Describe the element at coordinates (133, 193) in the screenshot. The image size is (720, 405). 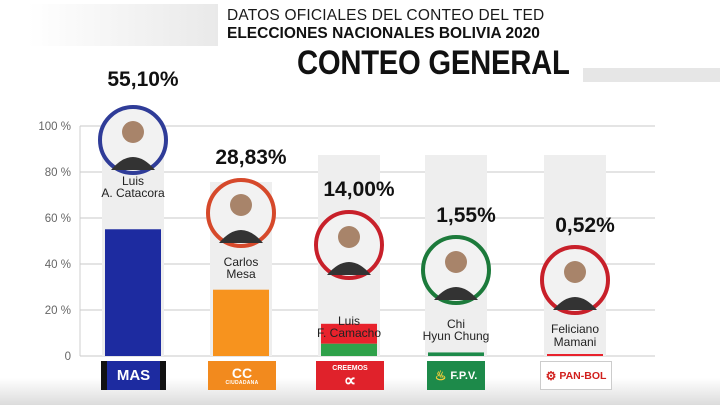
I see `candidate-name: A. Catacora` at that location.